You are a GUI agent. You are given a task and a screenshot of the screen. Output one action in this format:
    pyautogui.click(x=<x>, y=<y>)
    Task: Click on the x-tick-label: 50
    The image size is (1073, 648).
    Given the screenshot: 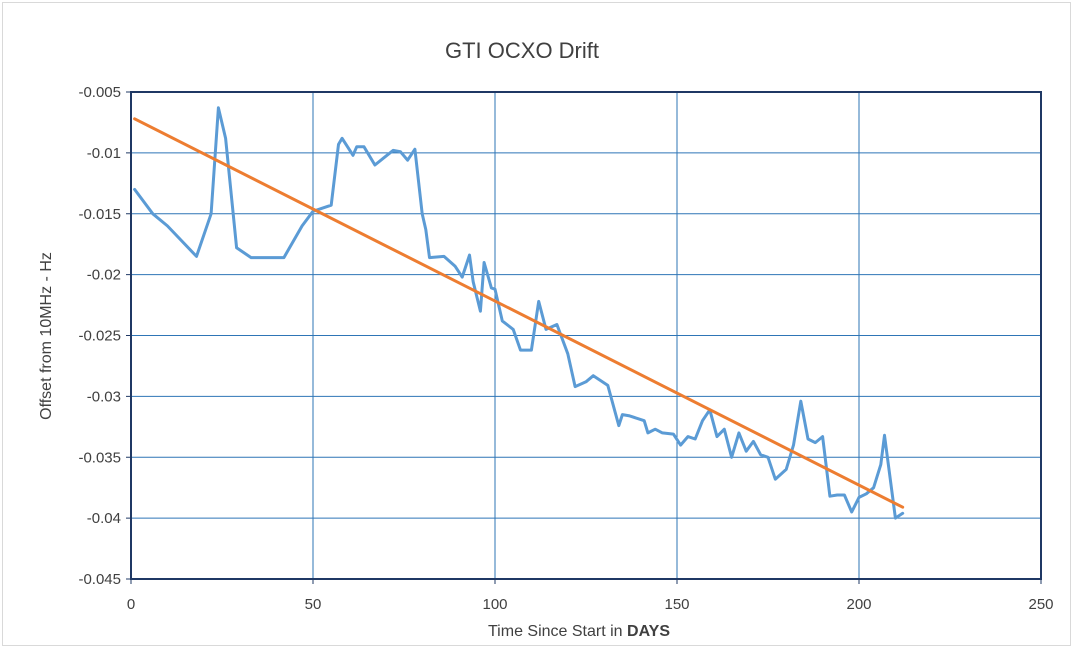 What is the action you would take?
    pyautogui.click(x=313, y=604)
    